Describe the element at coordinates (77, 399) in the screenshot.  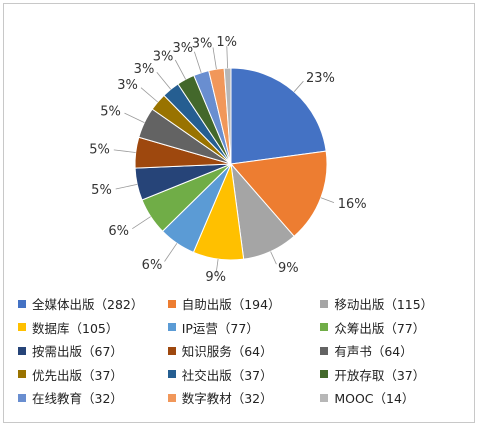
I see `legend-label: 在线教育（32）` at that location.